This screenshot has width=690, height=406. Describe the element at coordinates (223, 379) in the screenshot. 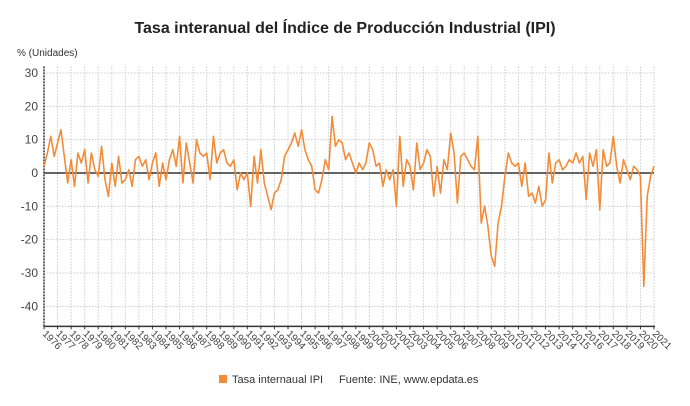

I see `legend-swatch` at that location.